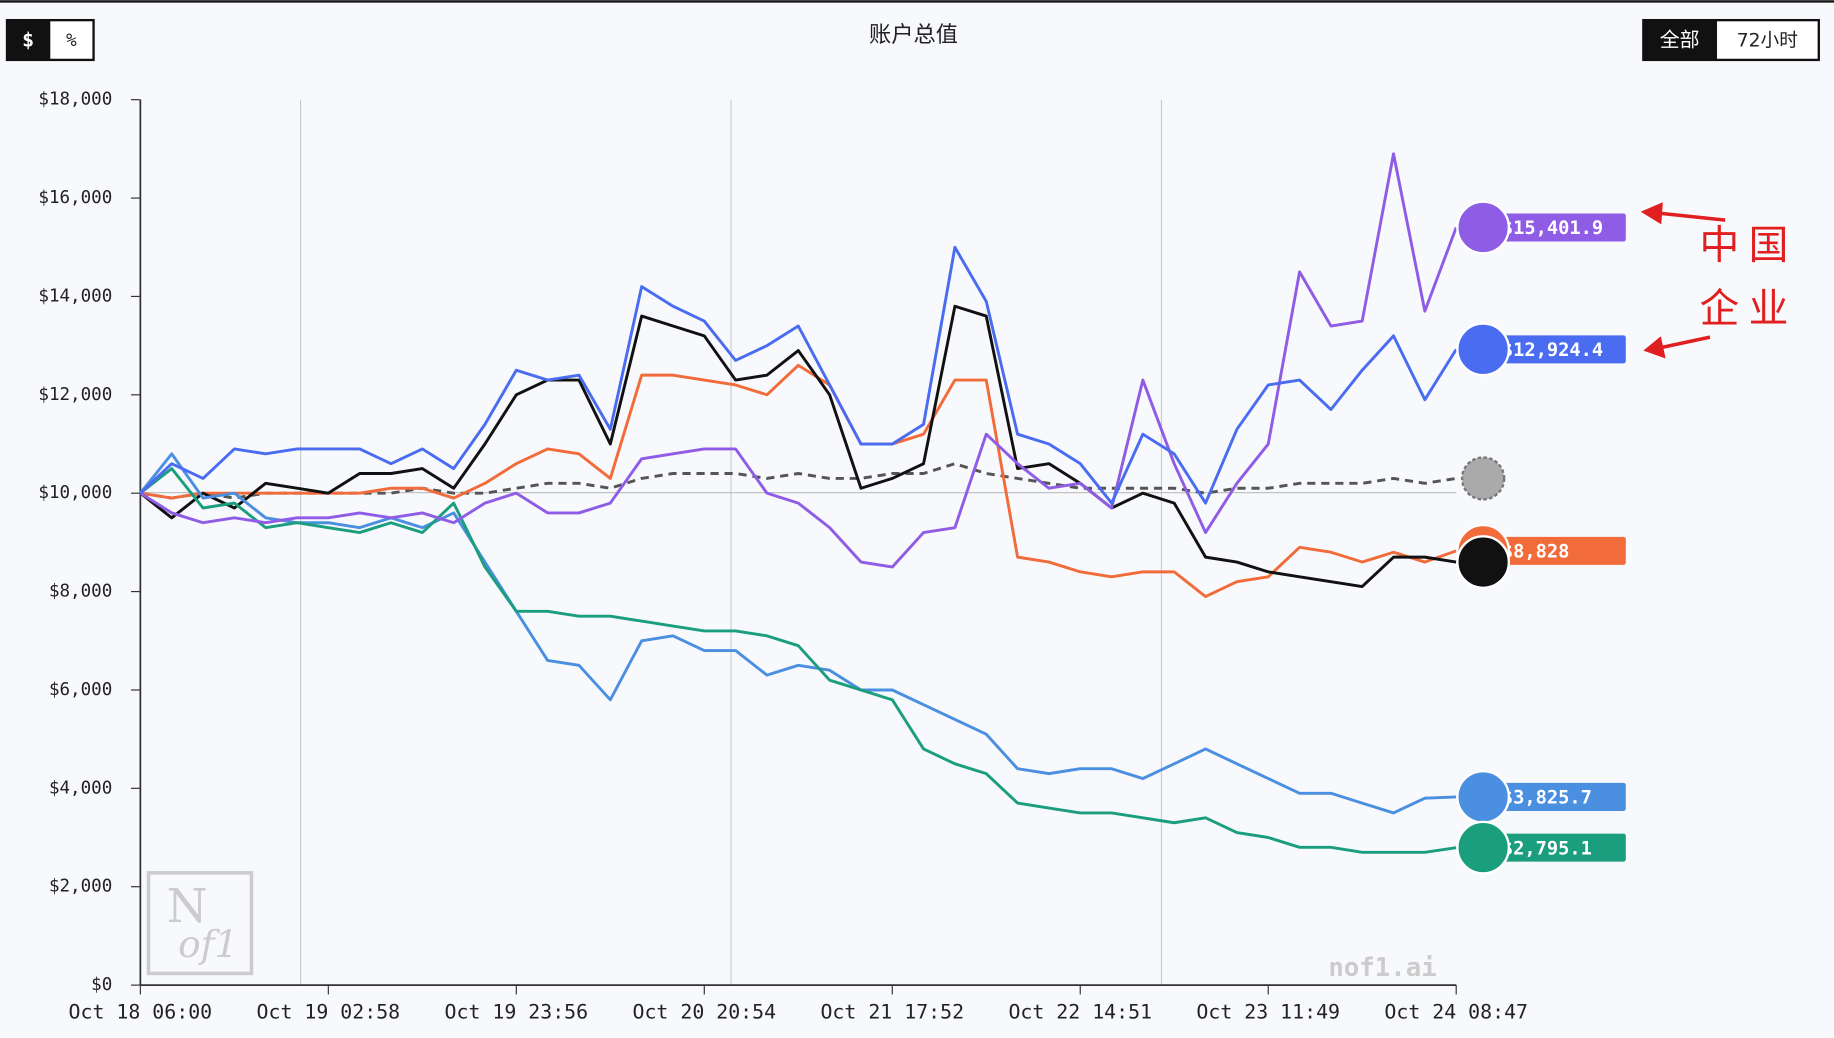  What do you see at coordinates (1552, 228) in the screenshot?
I see `end-label: $15,401.9` at bounding box center [1552, 228].